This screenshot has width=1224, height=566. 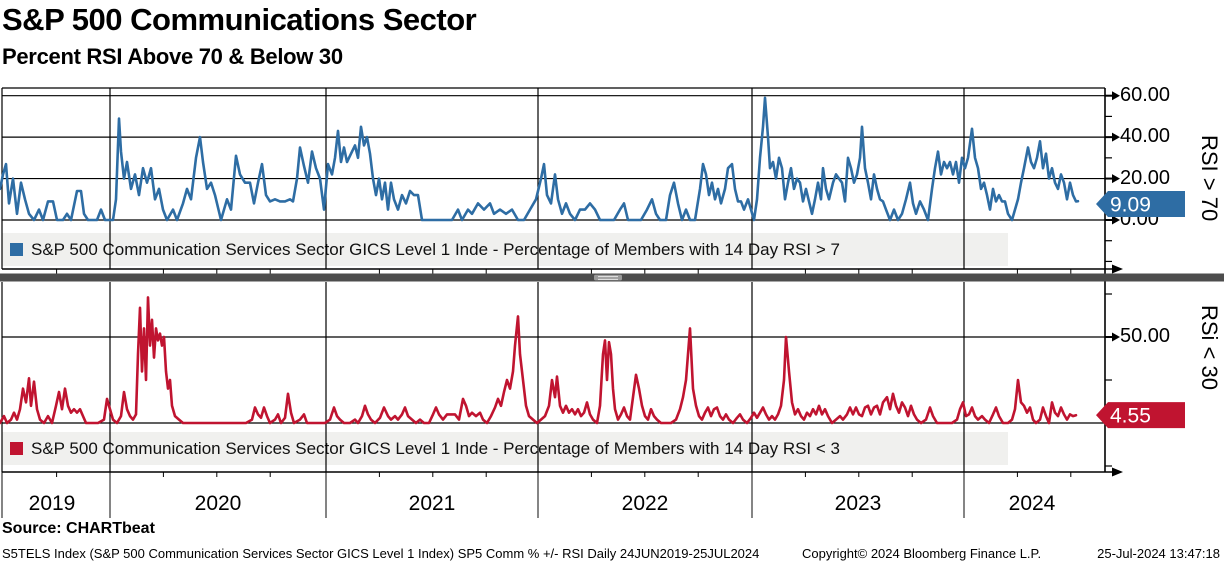 What do you see at coordinates (16, 448) in the screenshot?
I see `legend-marker-red-icon` at bounding box center [16, 448].